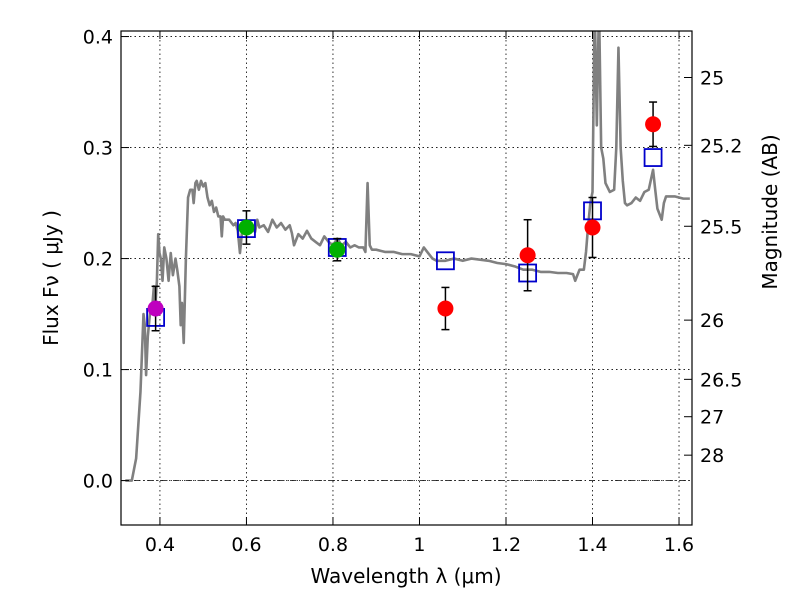 The height and width of the screenshot is (600, 800). Describe the element at coordinates (419, 545) in the screenshot. I see `x-tick-label: 1` at that location.